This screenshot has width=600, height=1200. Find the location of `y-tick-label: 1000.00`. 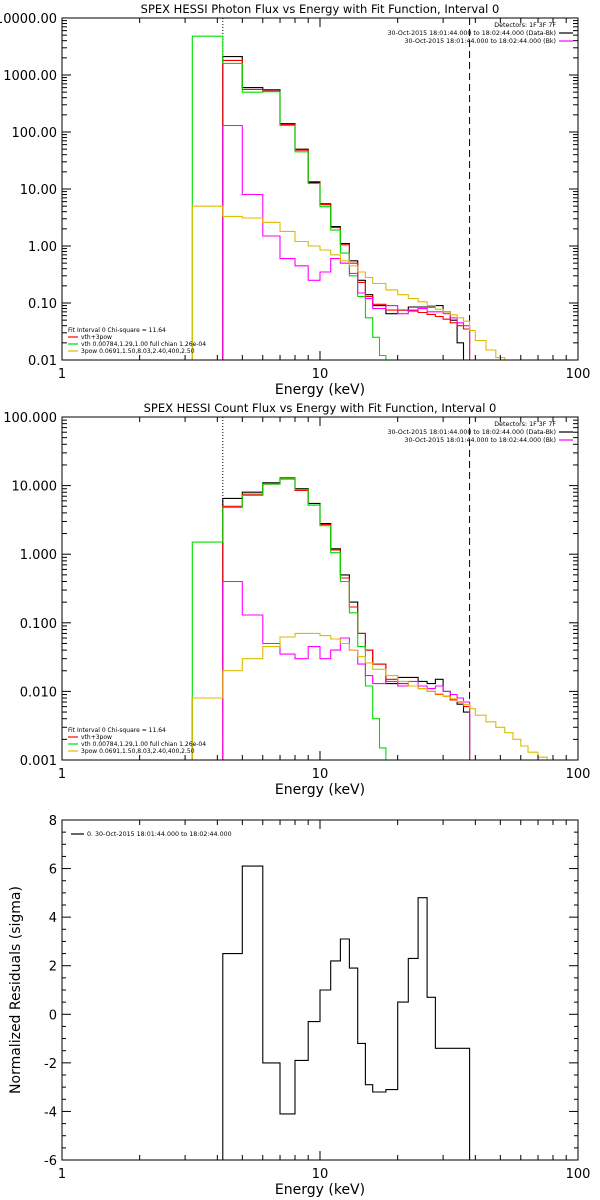

y-tick-label: 1000.00 is located at coordinates (30, 76).